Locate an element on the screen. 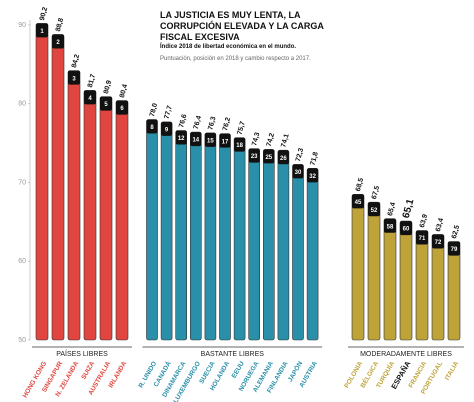  value-label: 74,1 is located at coordinates (285, 140).